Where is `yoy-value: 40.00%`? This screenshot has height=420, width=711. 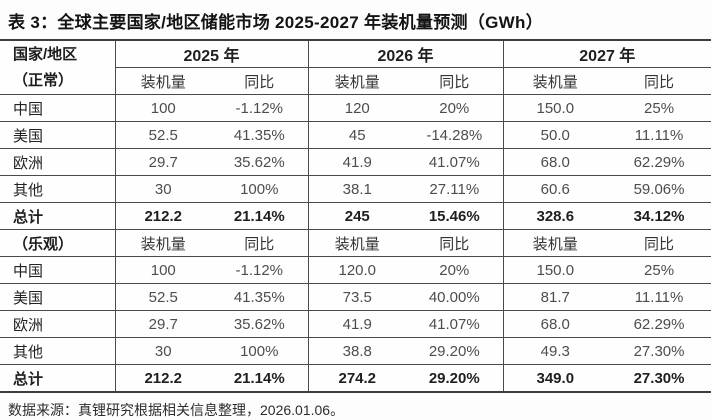
yoy-value: 40.00% is located at coordinates (455, 297).